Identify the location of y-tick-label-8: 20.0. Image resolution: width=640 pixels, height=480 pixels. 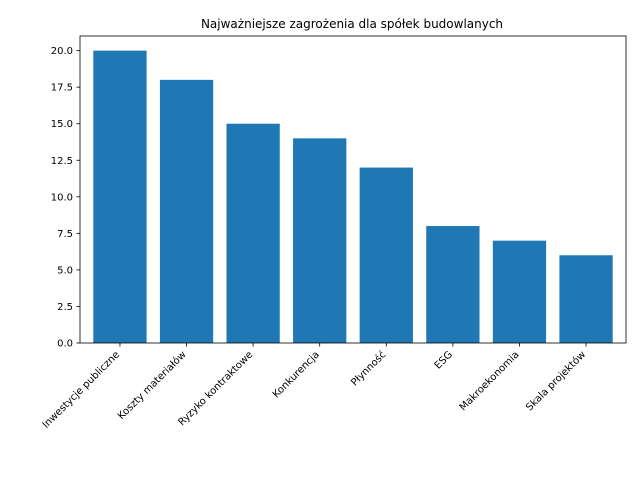
(62, 51).